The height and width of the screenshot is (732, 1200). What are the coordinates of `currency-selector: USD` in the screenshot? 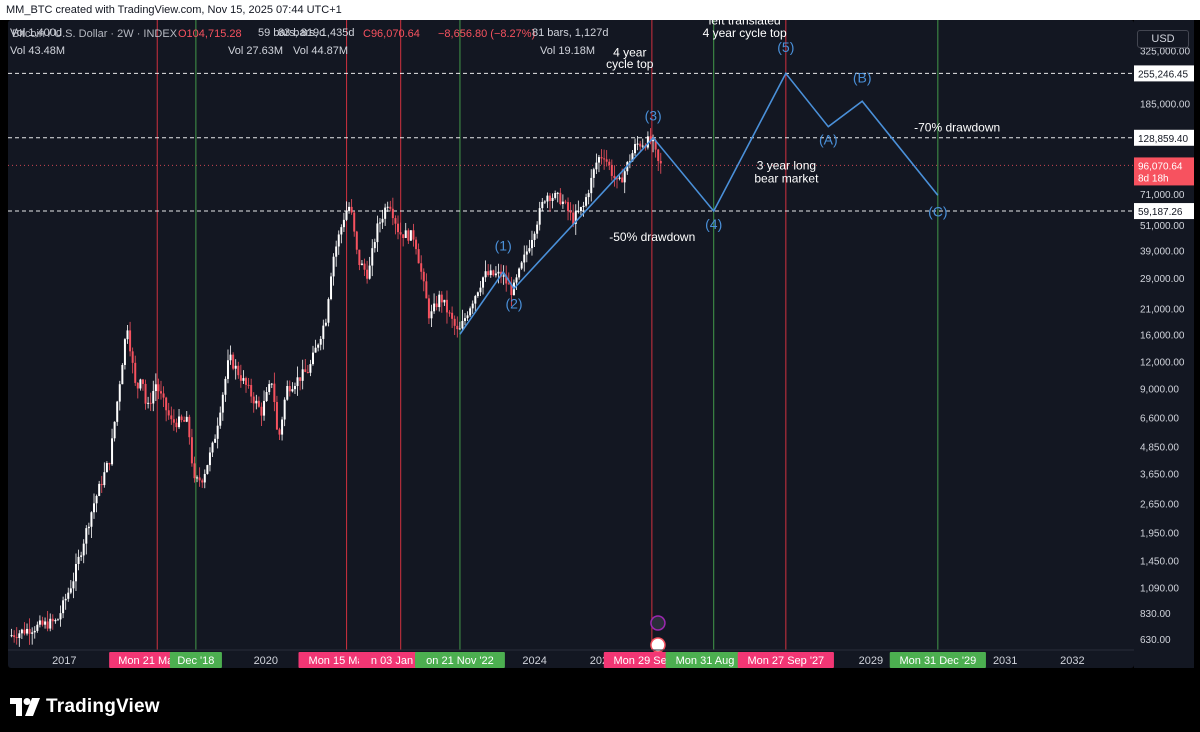 It's located at (1163, 39).